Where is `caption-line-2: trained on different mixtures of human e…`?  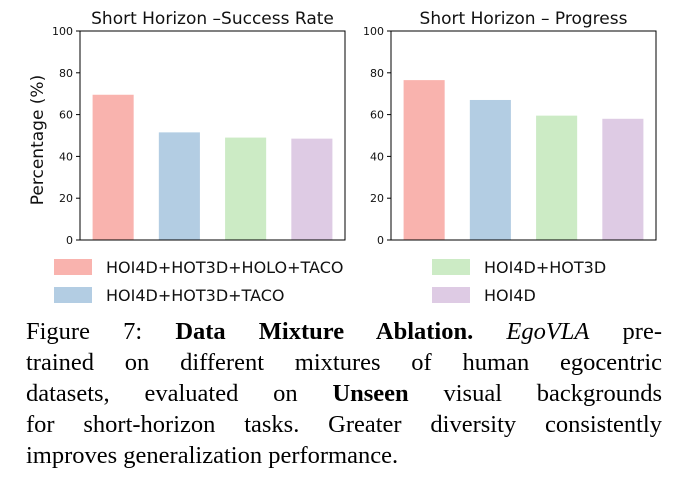
caption-line-2: trained on different mixtures of human e… is located at coordinates (344, 362).